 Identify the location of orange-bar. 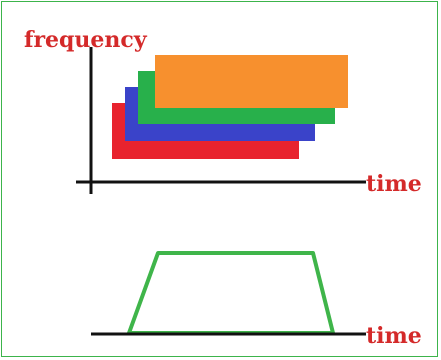
(251, 81).